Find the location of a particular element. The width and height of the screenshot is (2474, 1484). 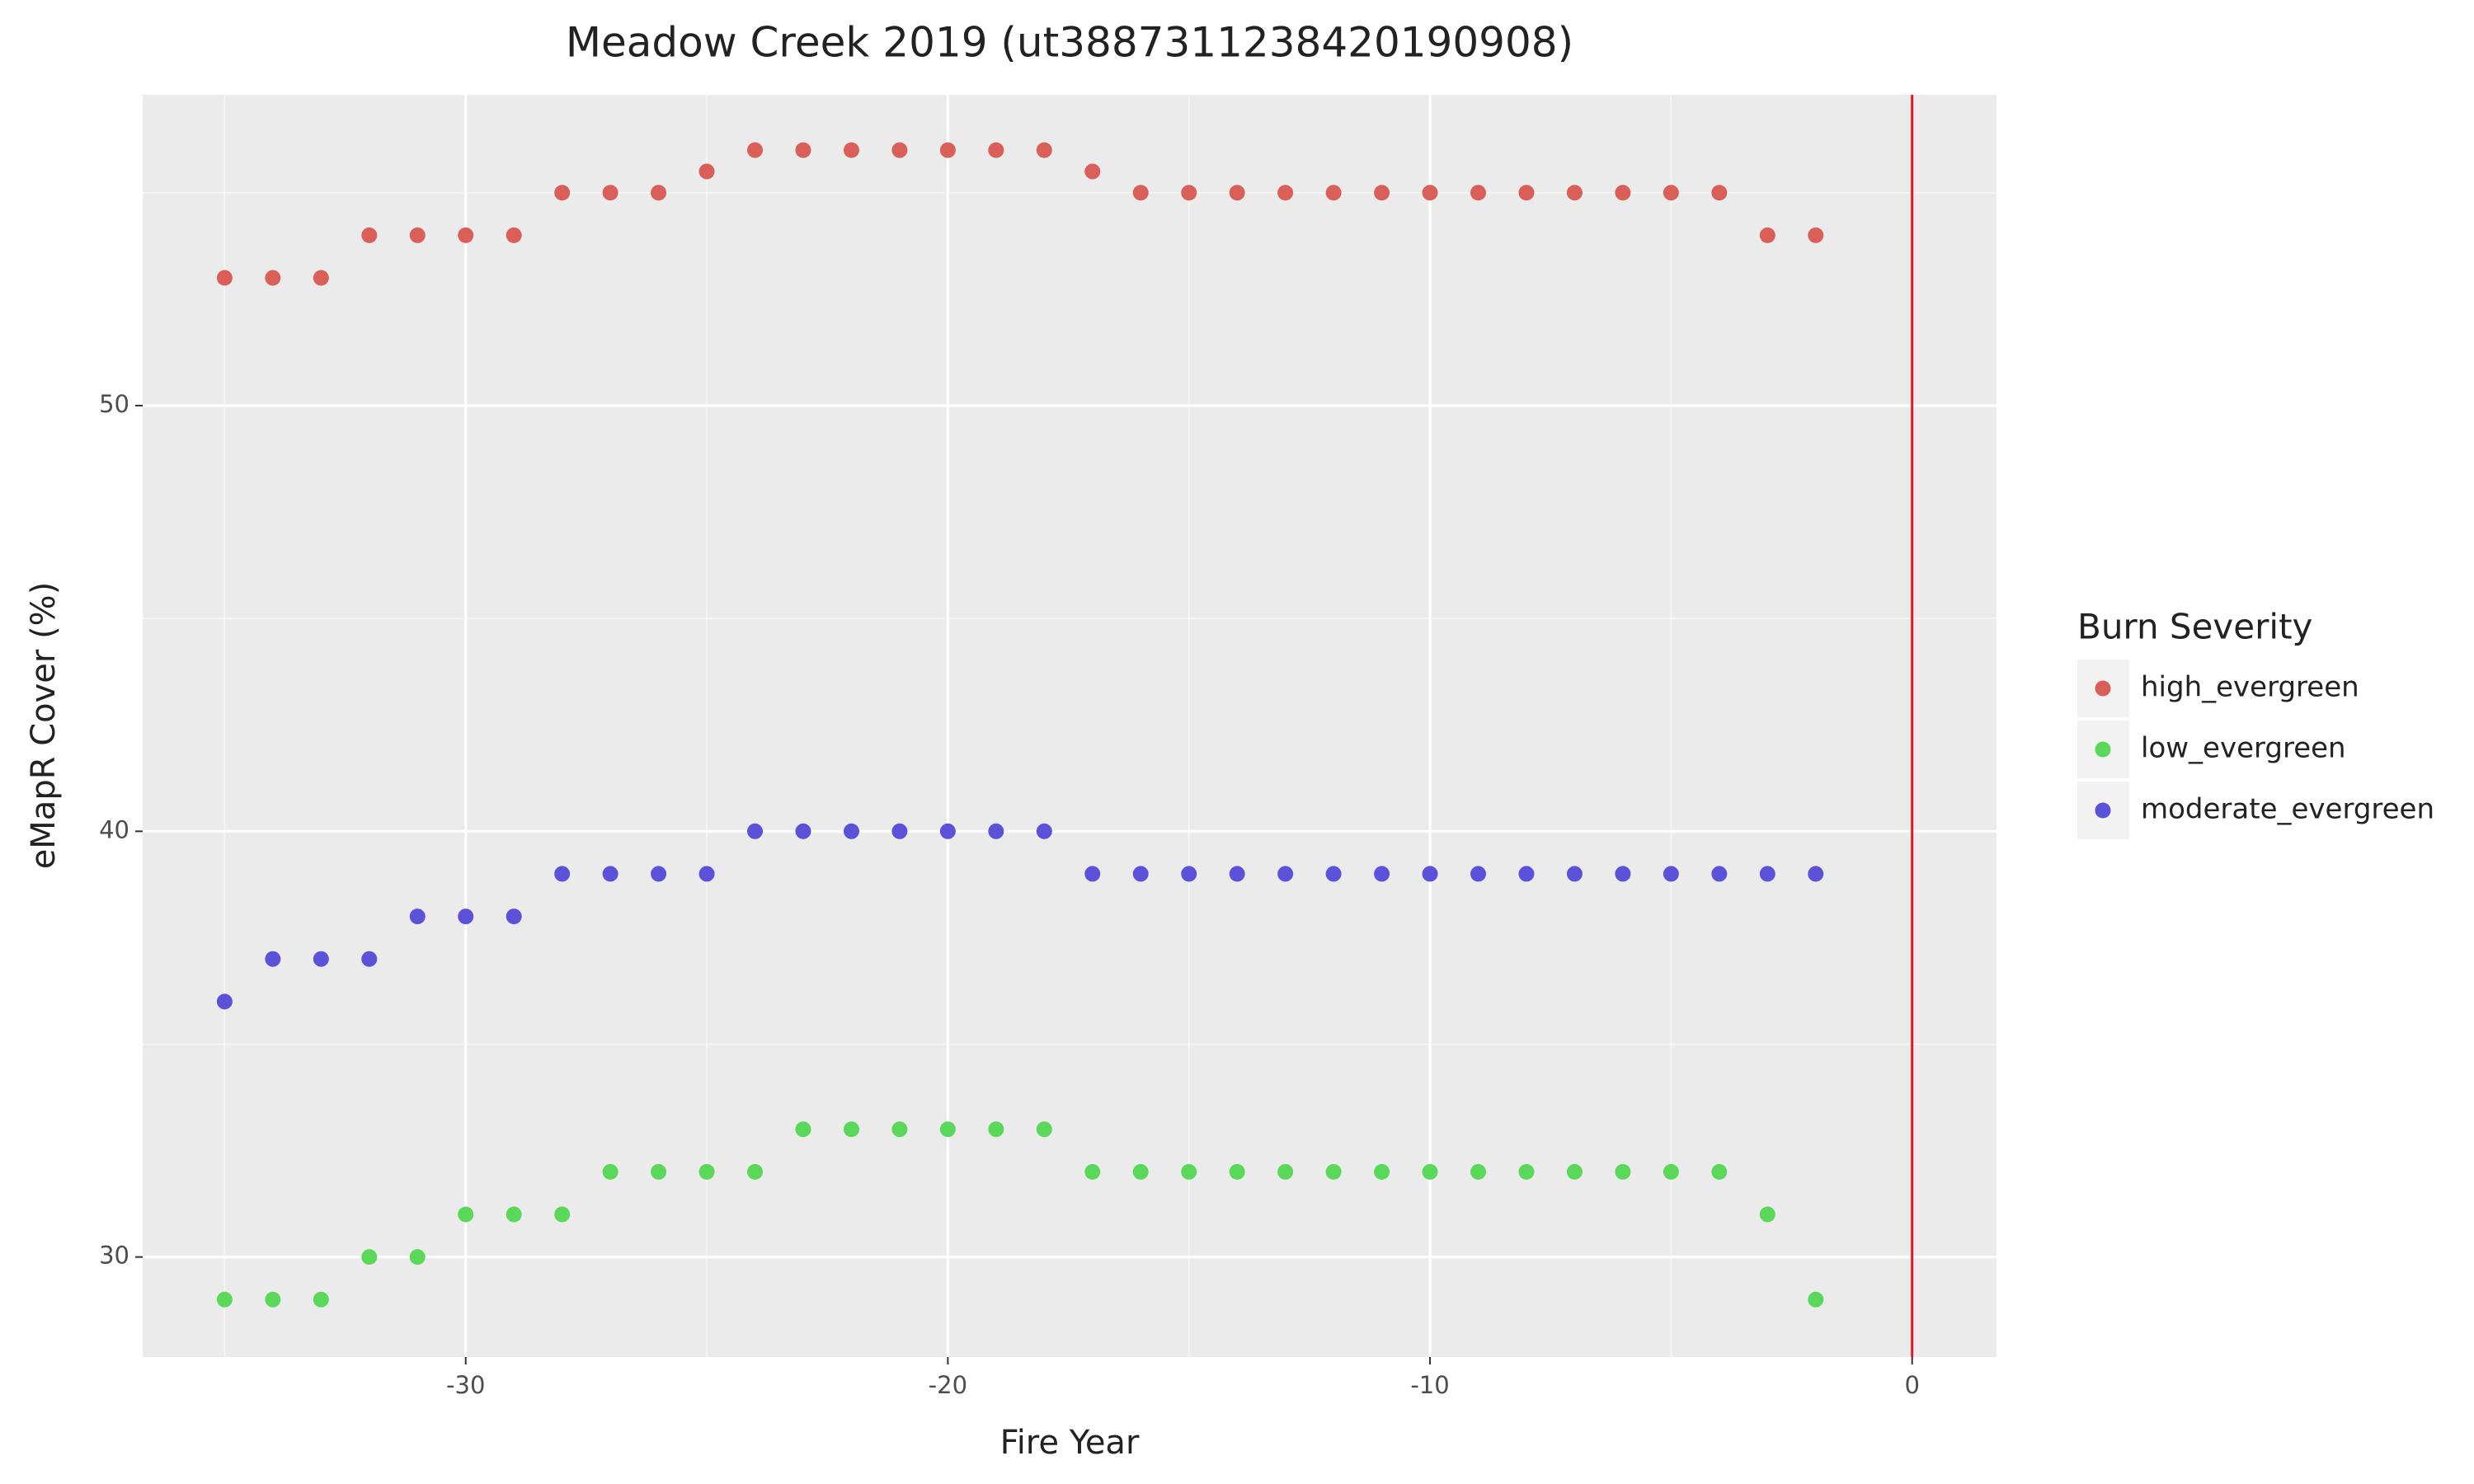

y-tick-label: 30 is located at coordinates (114, 1256).